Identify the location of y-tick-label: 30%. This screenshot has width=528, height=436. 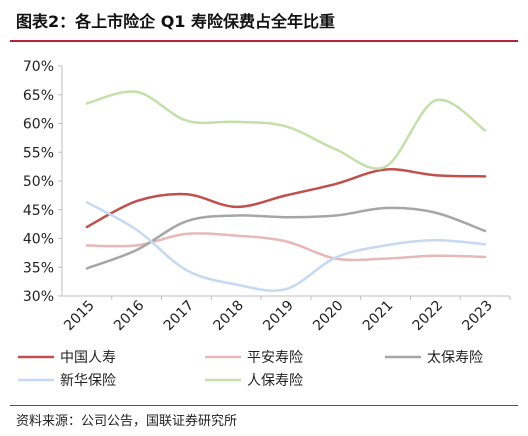
(38, 297).